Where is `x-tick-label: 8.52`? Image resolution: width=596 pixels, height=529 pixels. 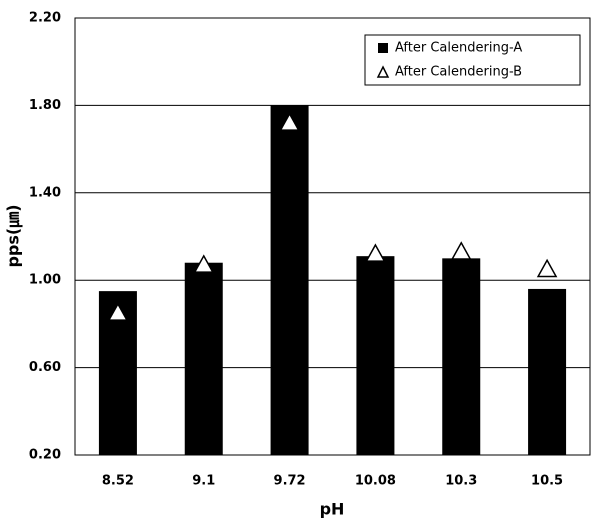
x-tick-label: 8.52 is located at coordinates (118, 481).